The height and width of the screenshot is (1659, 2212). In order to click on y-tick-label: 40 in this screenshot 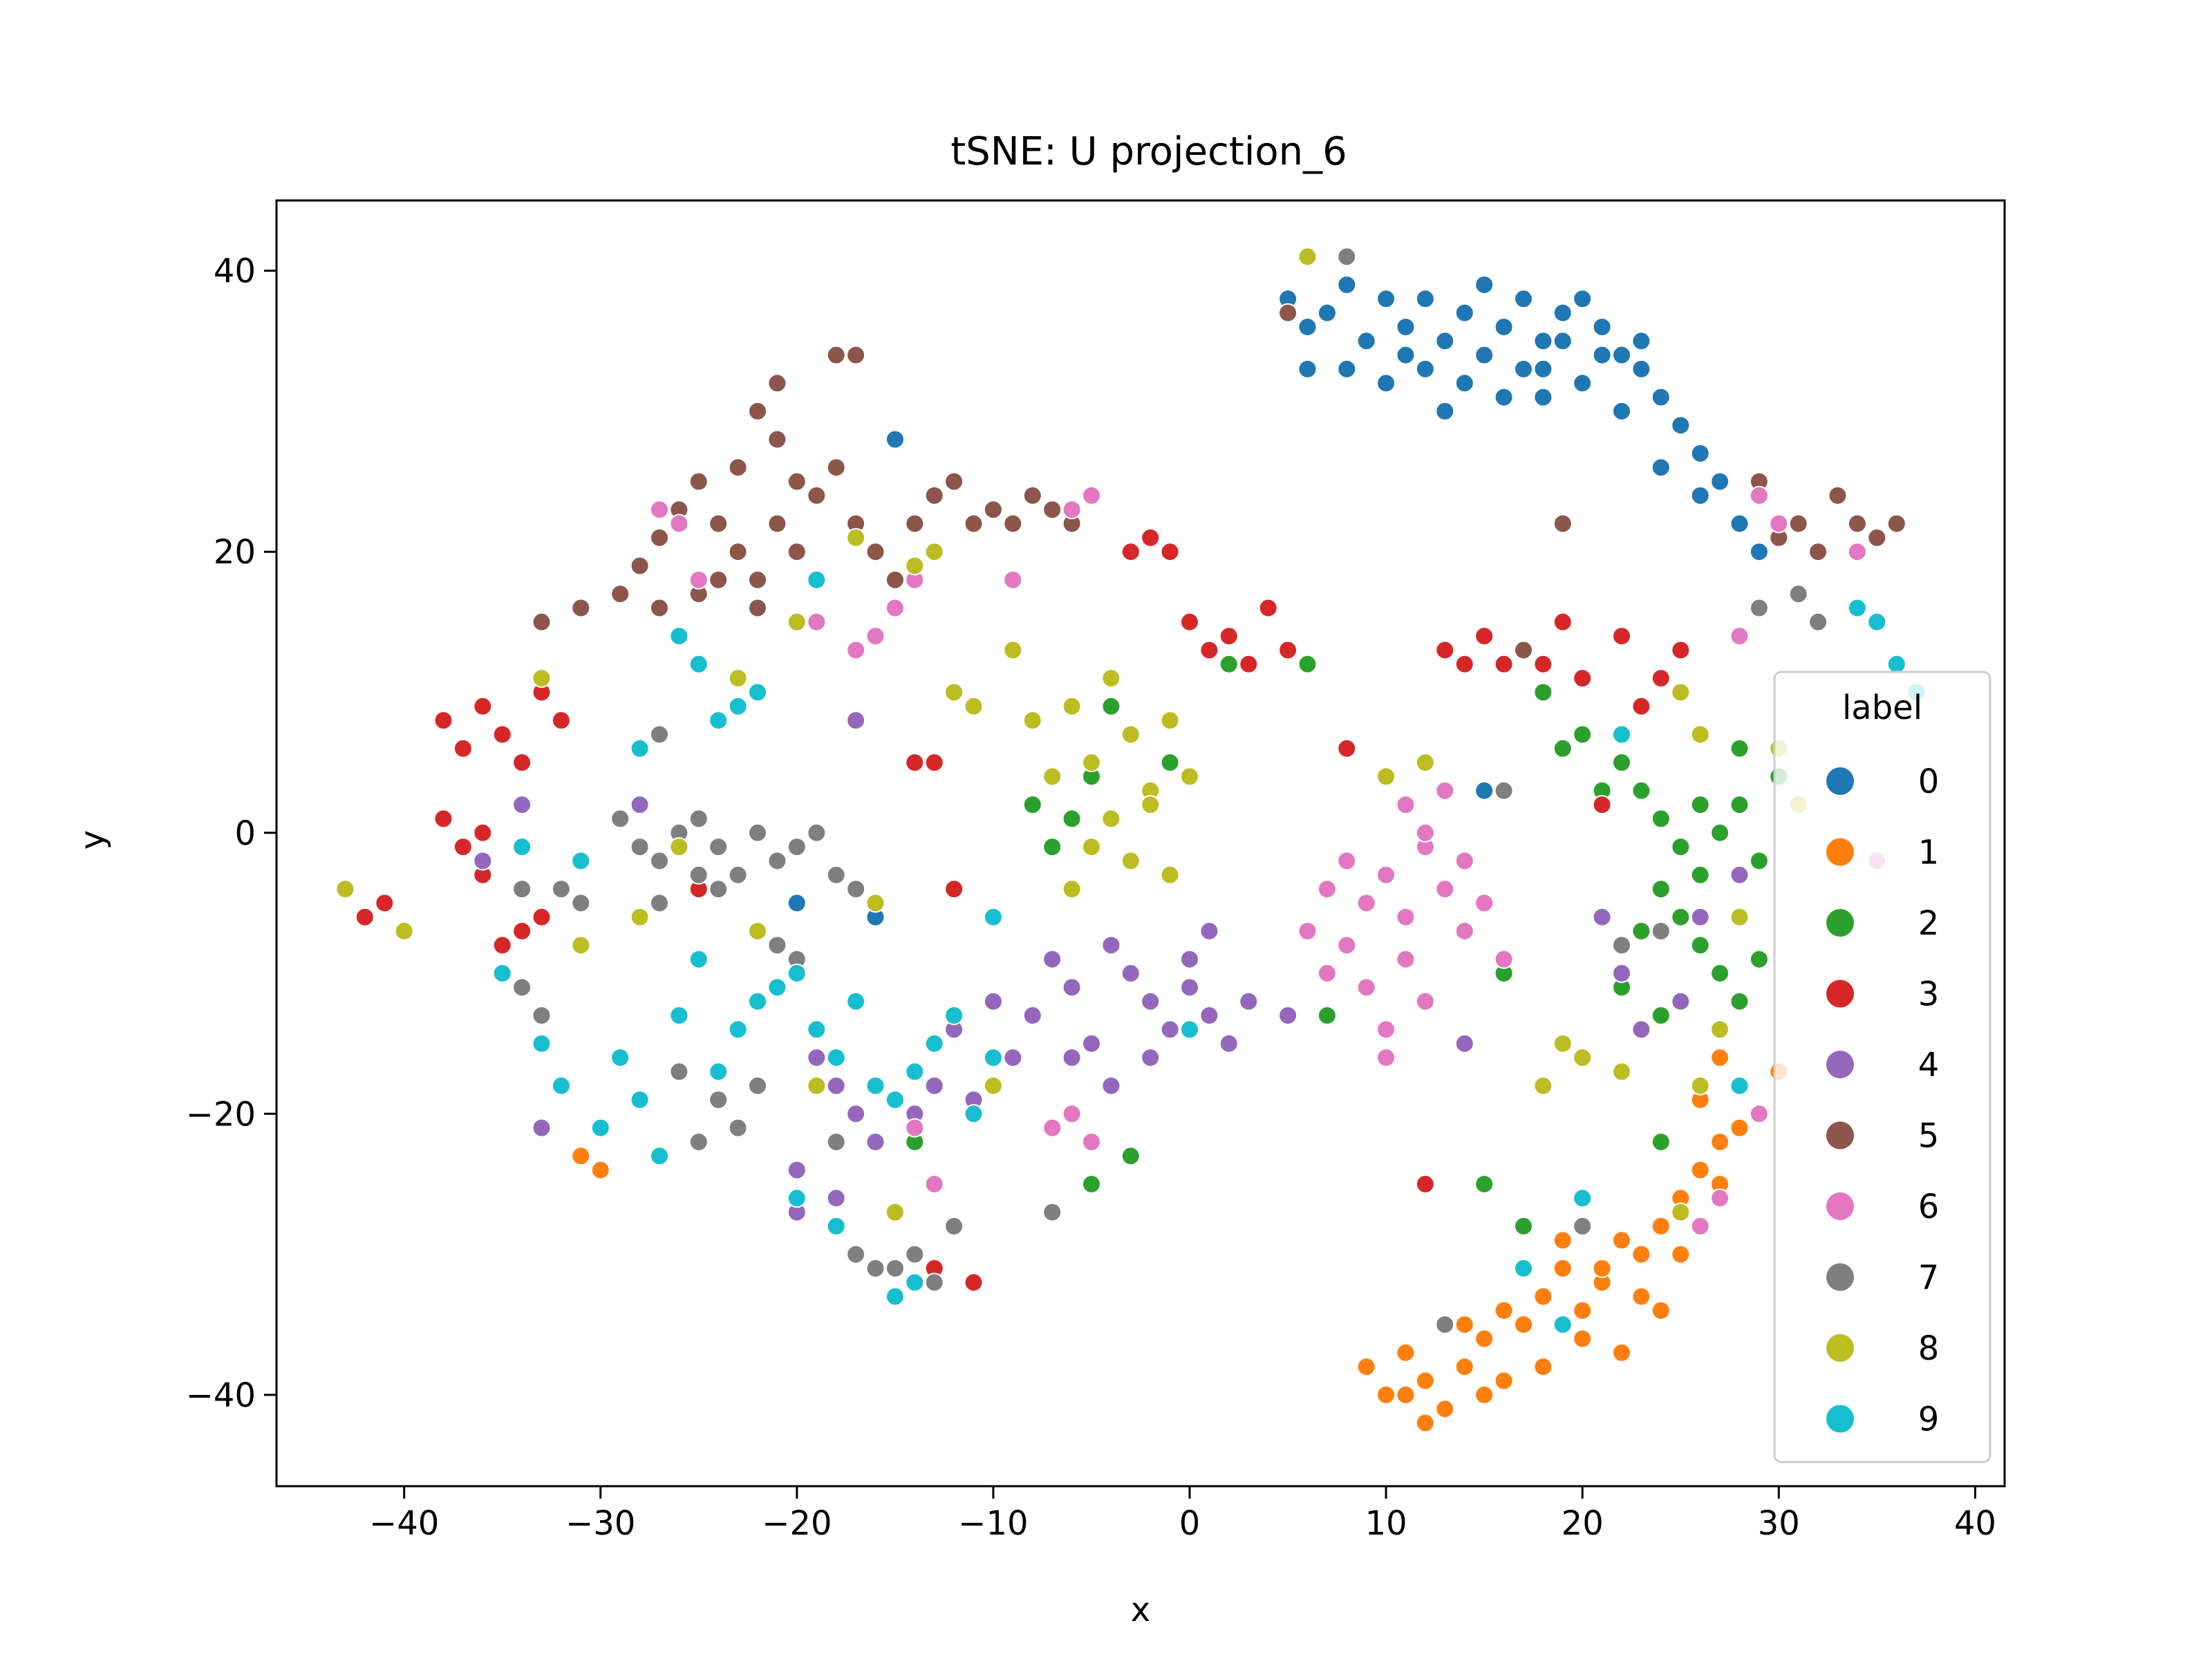, I will do `click(235, 272)`.